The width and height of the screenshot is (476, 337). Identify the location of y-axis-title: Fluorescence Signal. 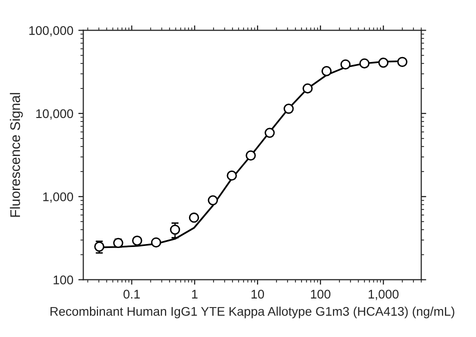
(16, 155).